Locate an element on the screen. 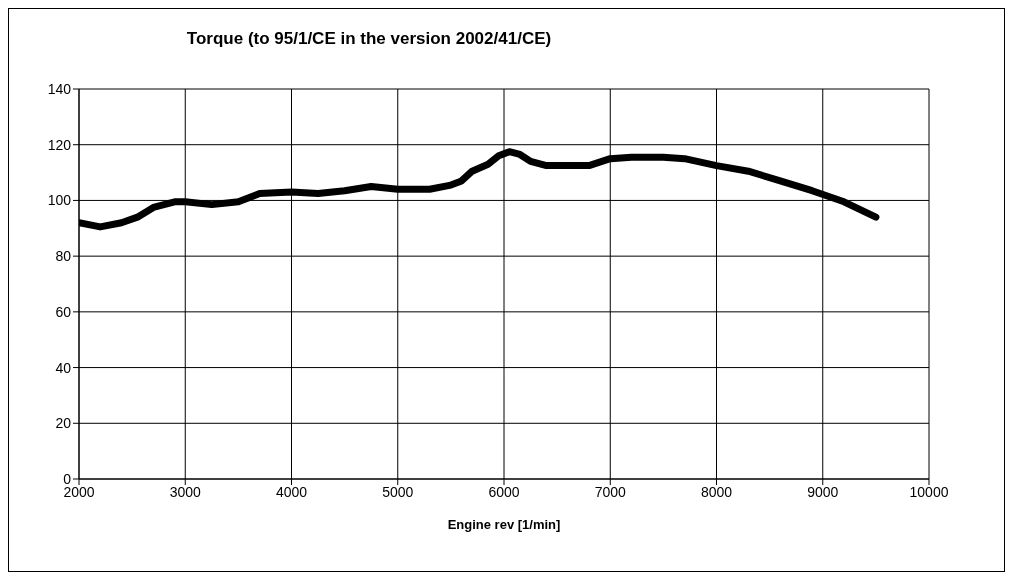 This screenshot has height=580, width=1013. x-tick-label: 10000 is located at coordinates (929, 491).